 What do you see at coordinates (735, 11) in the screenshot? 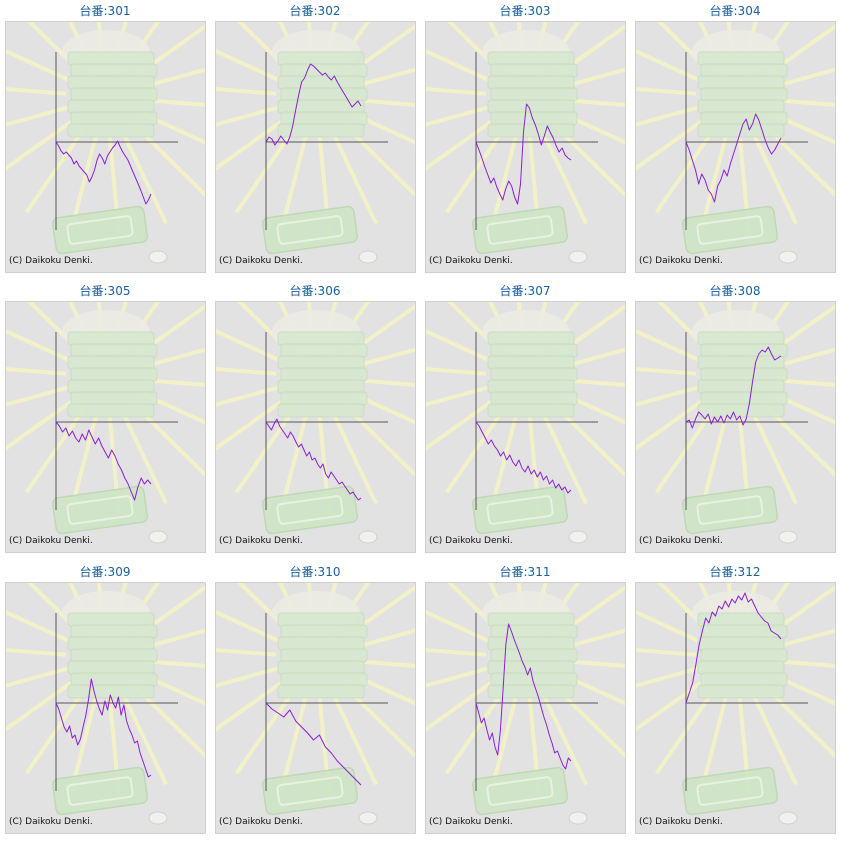
I see `chart-title: 台番:304` at bounding box center [735, 11].